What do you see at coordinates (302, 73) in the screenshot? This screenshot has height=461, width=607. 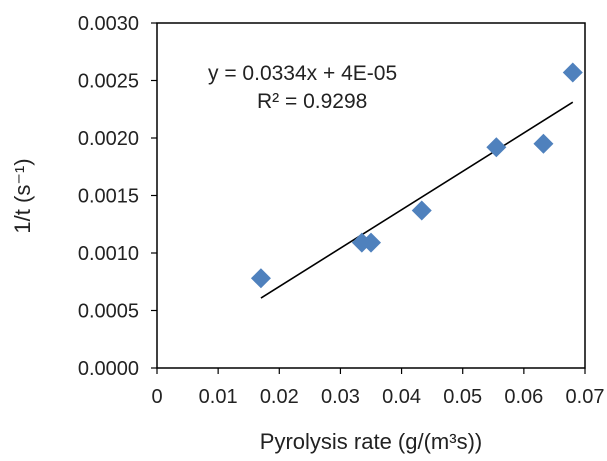 I see `trendline-equation: y = 0.0334x + 4E-05` at bounding box center [302, 73].